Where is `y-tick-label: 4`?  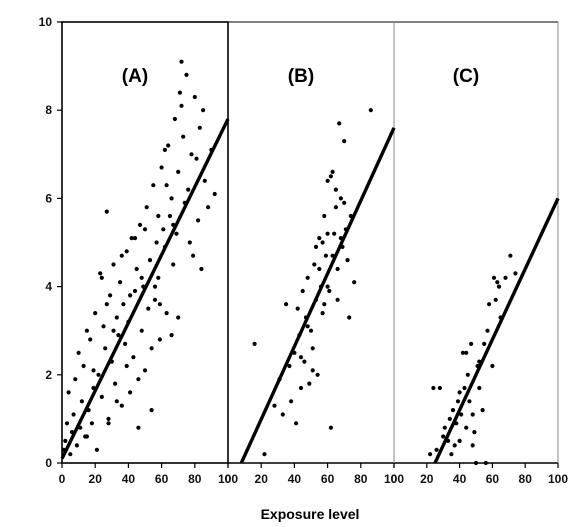 y-tick-label: 4 is located at coordinates (48, 287).